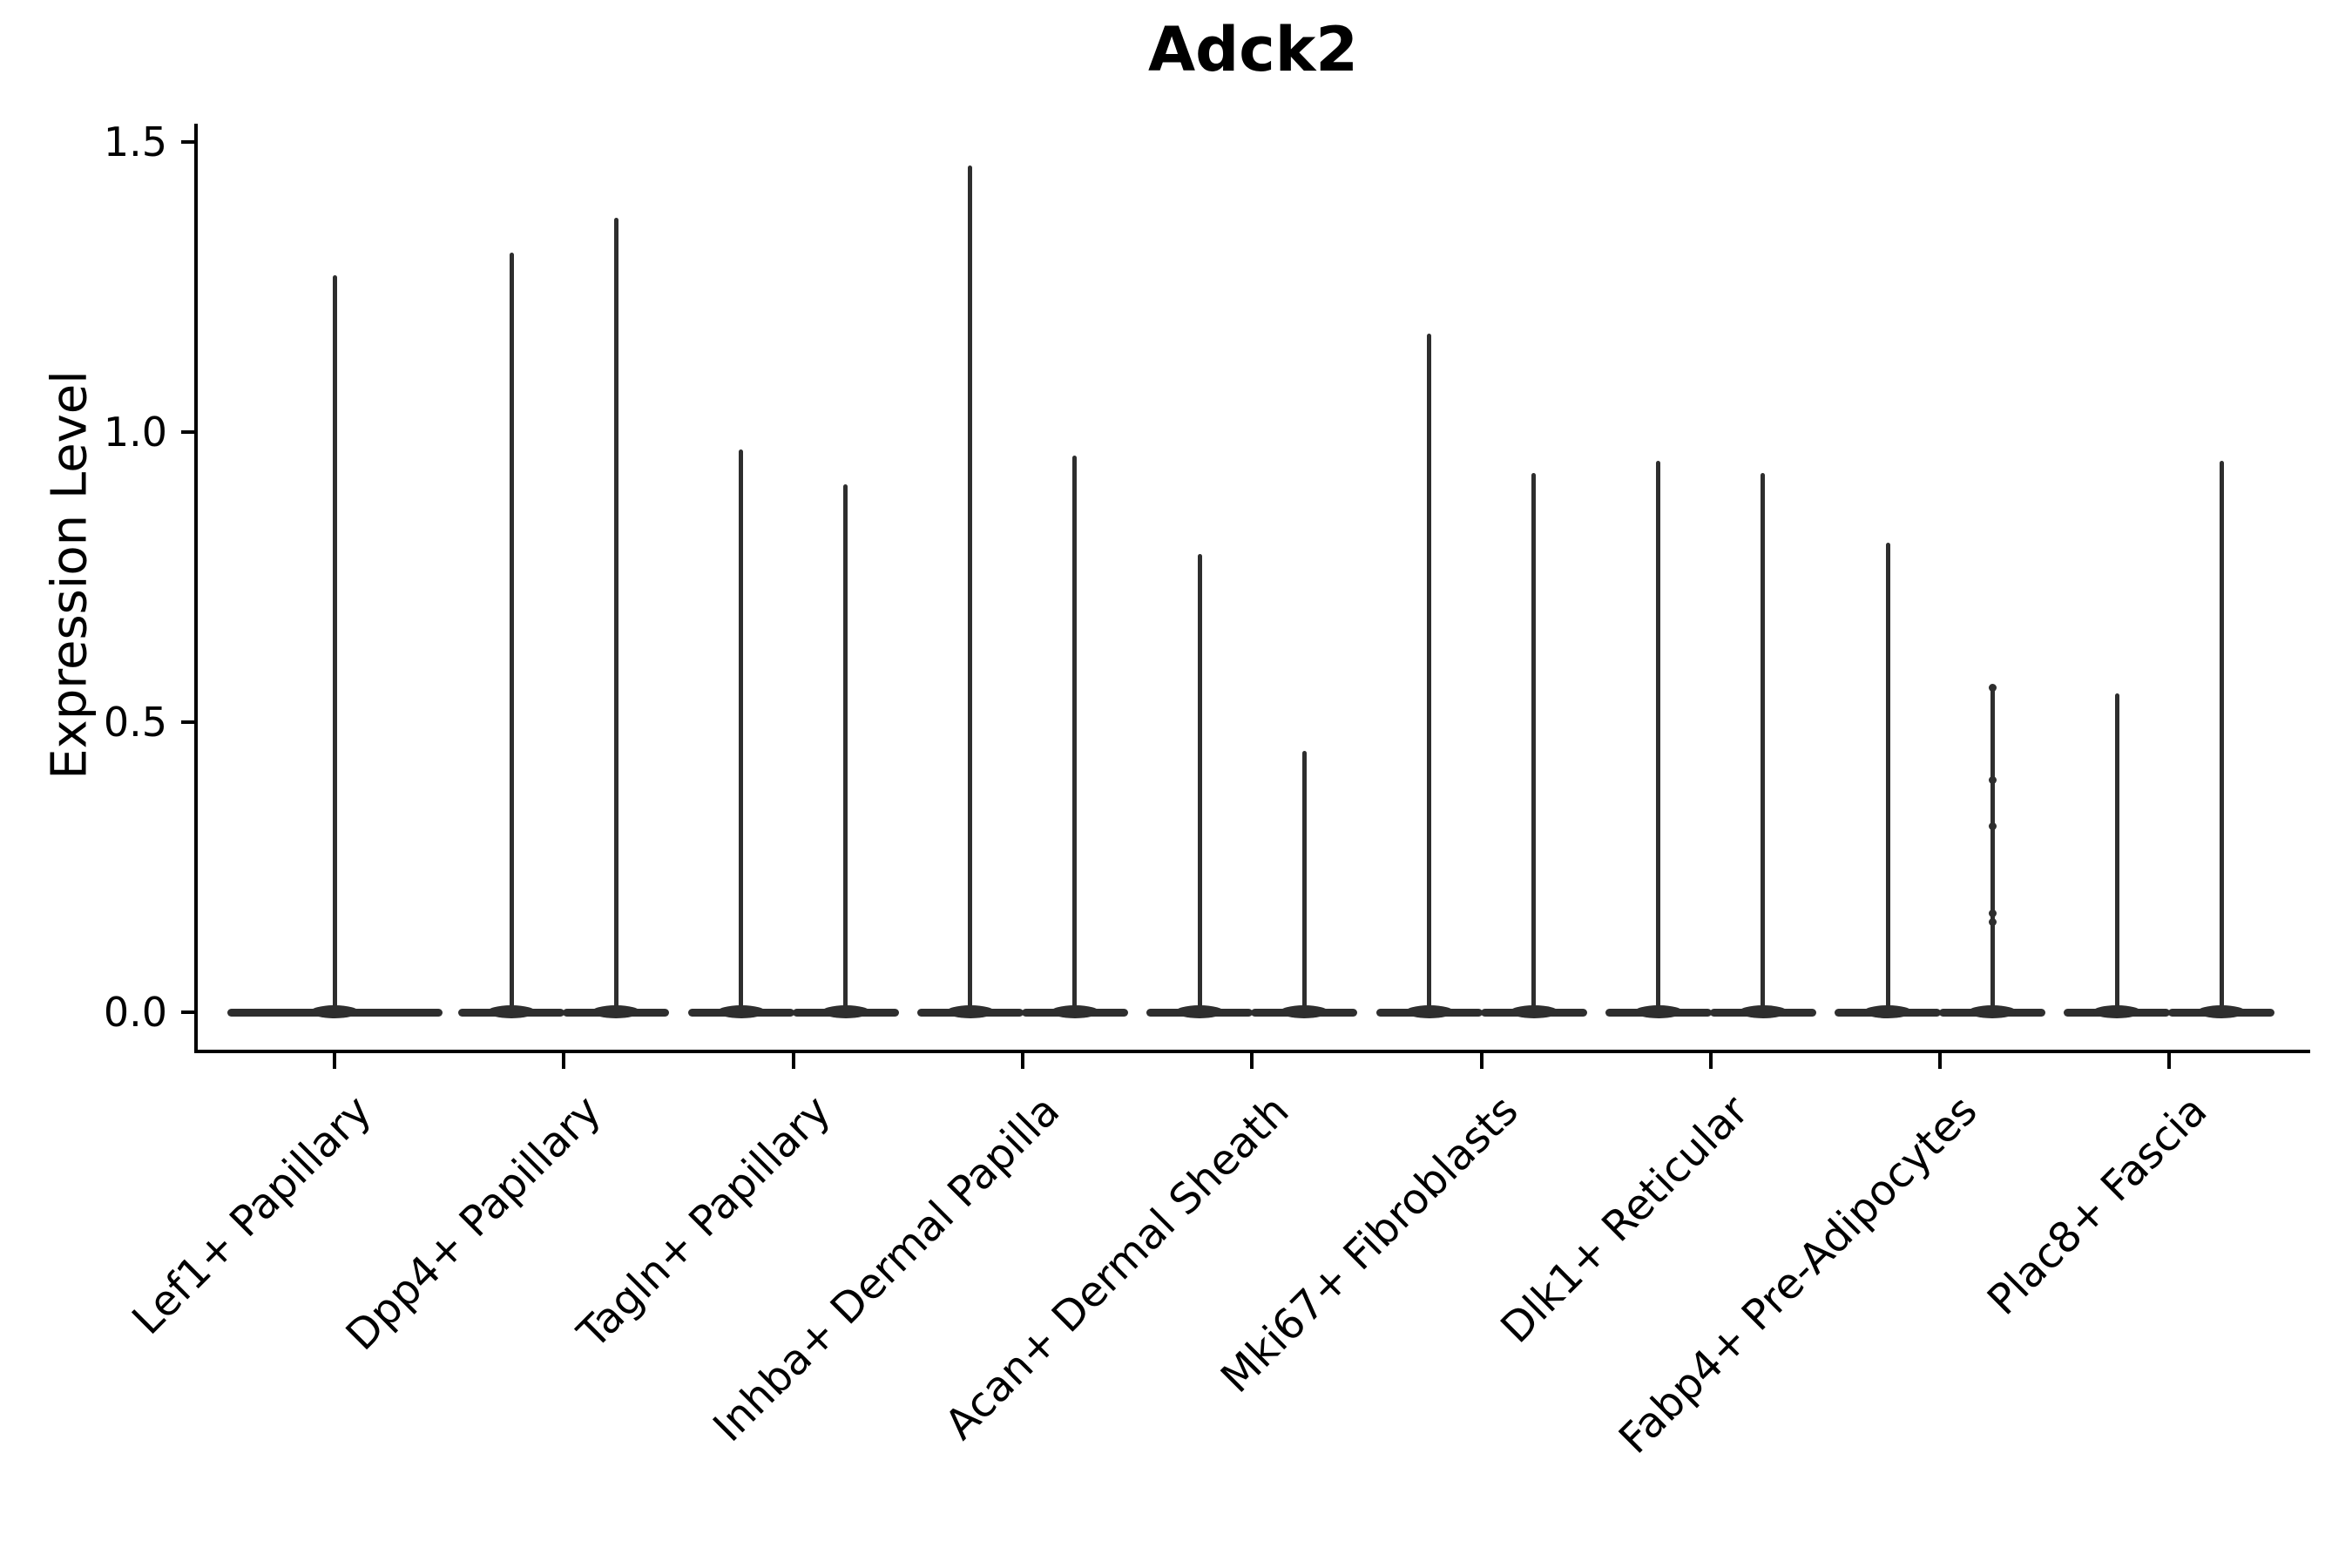  I want to click on y-tick-label: 0.5, so click(135, 722).